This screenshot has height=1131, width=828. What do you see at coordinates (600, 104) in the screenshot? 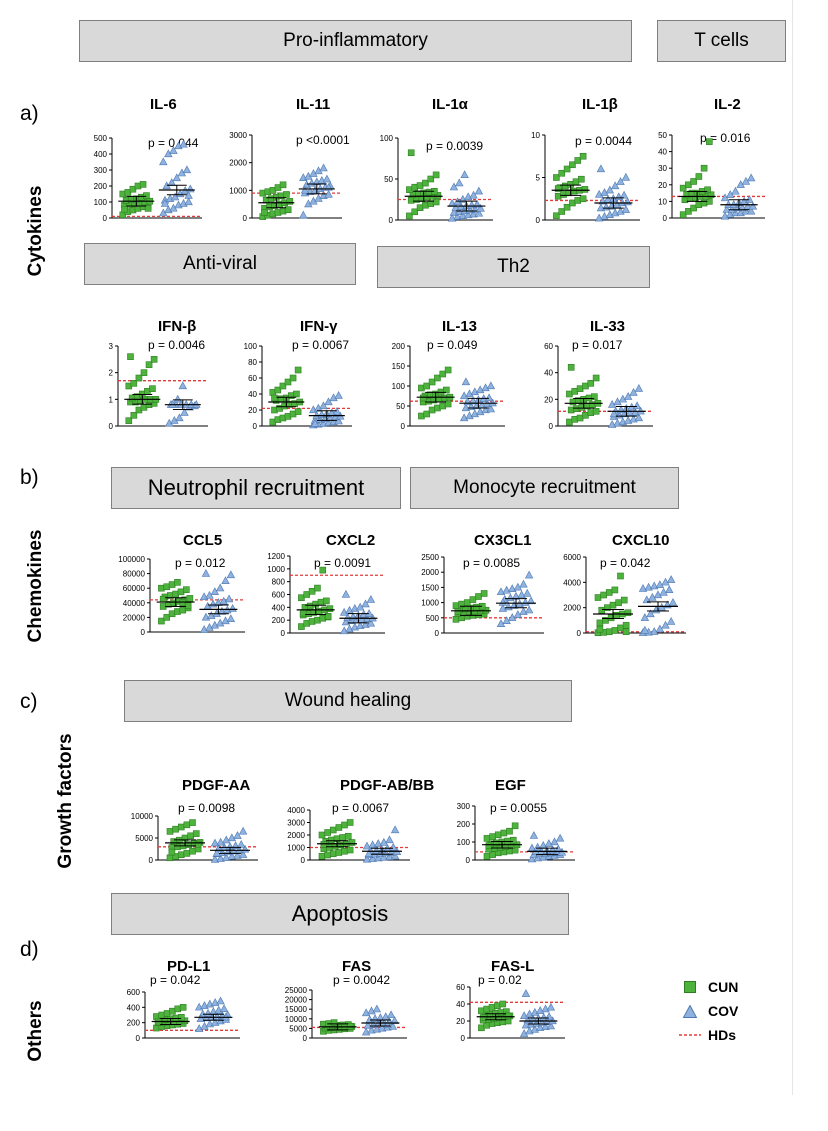
I see `chart-title-il-1beta: IL-1β` at bounding box center [600, 104].